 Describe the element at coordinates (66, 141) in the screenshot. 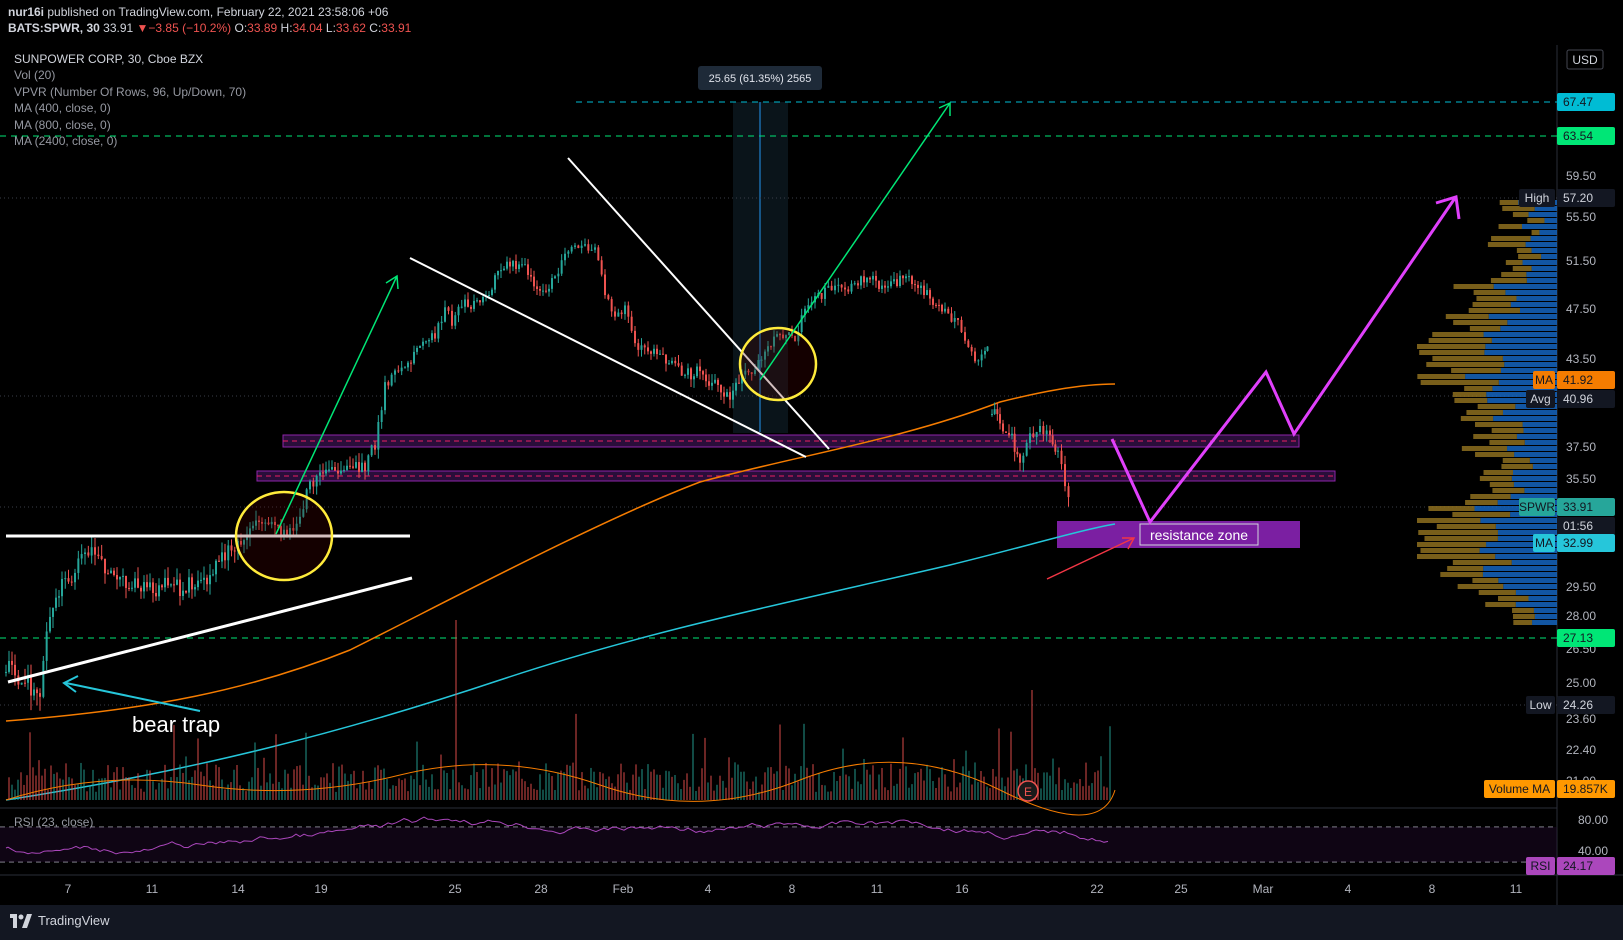

I see `indicator-ma2400: MA (2400, close, 0)` at that location.